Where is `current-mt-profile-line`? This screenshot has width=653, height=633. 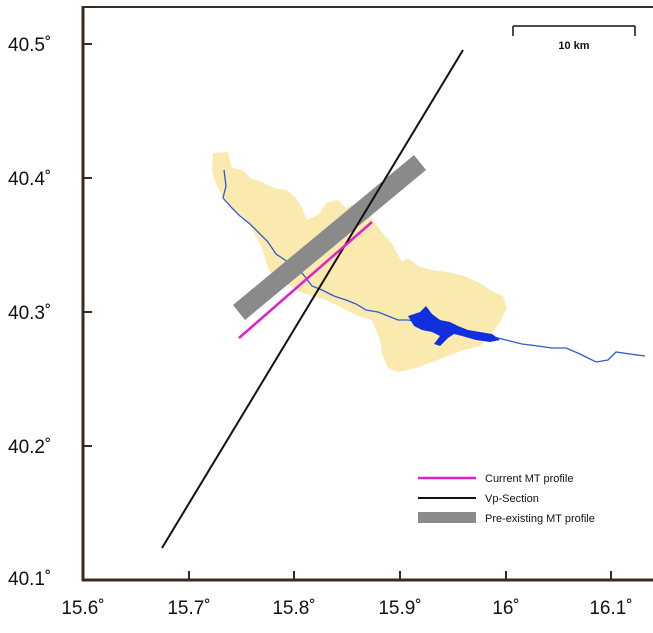 current-mt-profile-line is located at coordinates (305, 280).